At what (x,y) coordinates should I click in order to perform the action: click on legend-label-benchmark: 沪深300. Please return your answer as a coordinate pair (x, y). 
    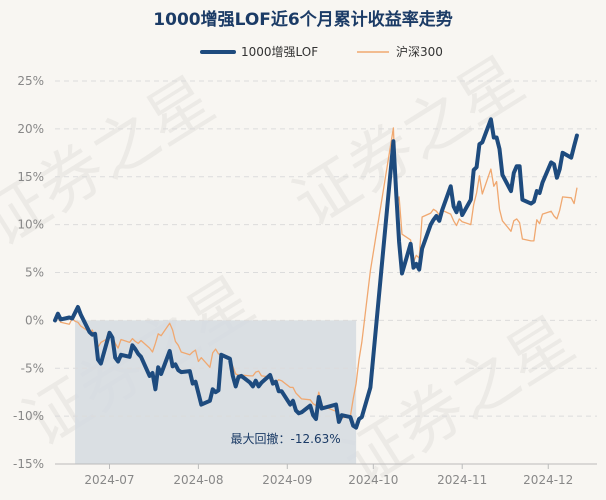
    Looking at the image, I should click on (419, 52).